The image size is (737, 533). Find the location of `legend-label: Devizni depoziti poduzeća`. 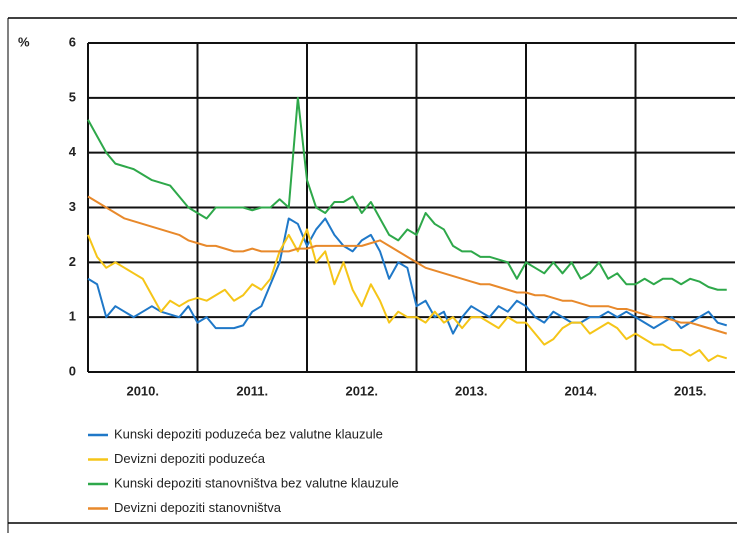

legend-label: Devizni depoziti poduzeća is located at coordinates (190, 458).